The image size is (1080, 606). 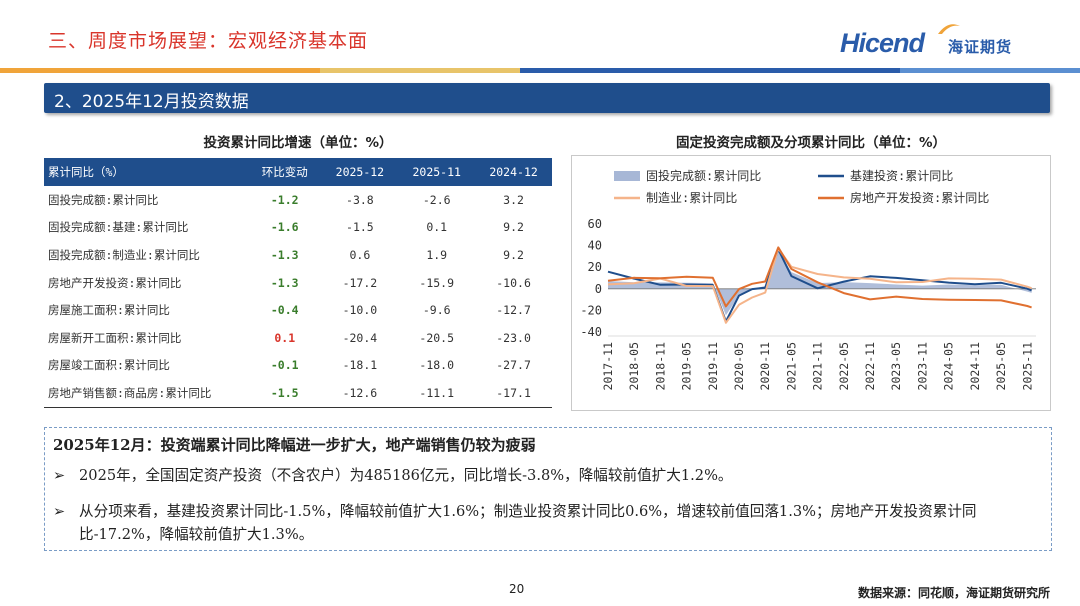 What do you see at coordinates (118, 227) in the screenshot?
I see `row-label-cell: 固投完成额:基建:累计同比` at bounding box center [118, 227].